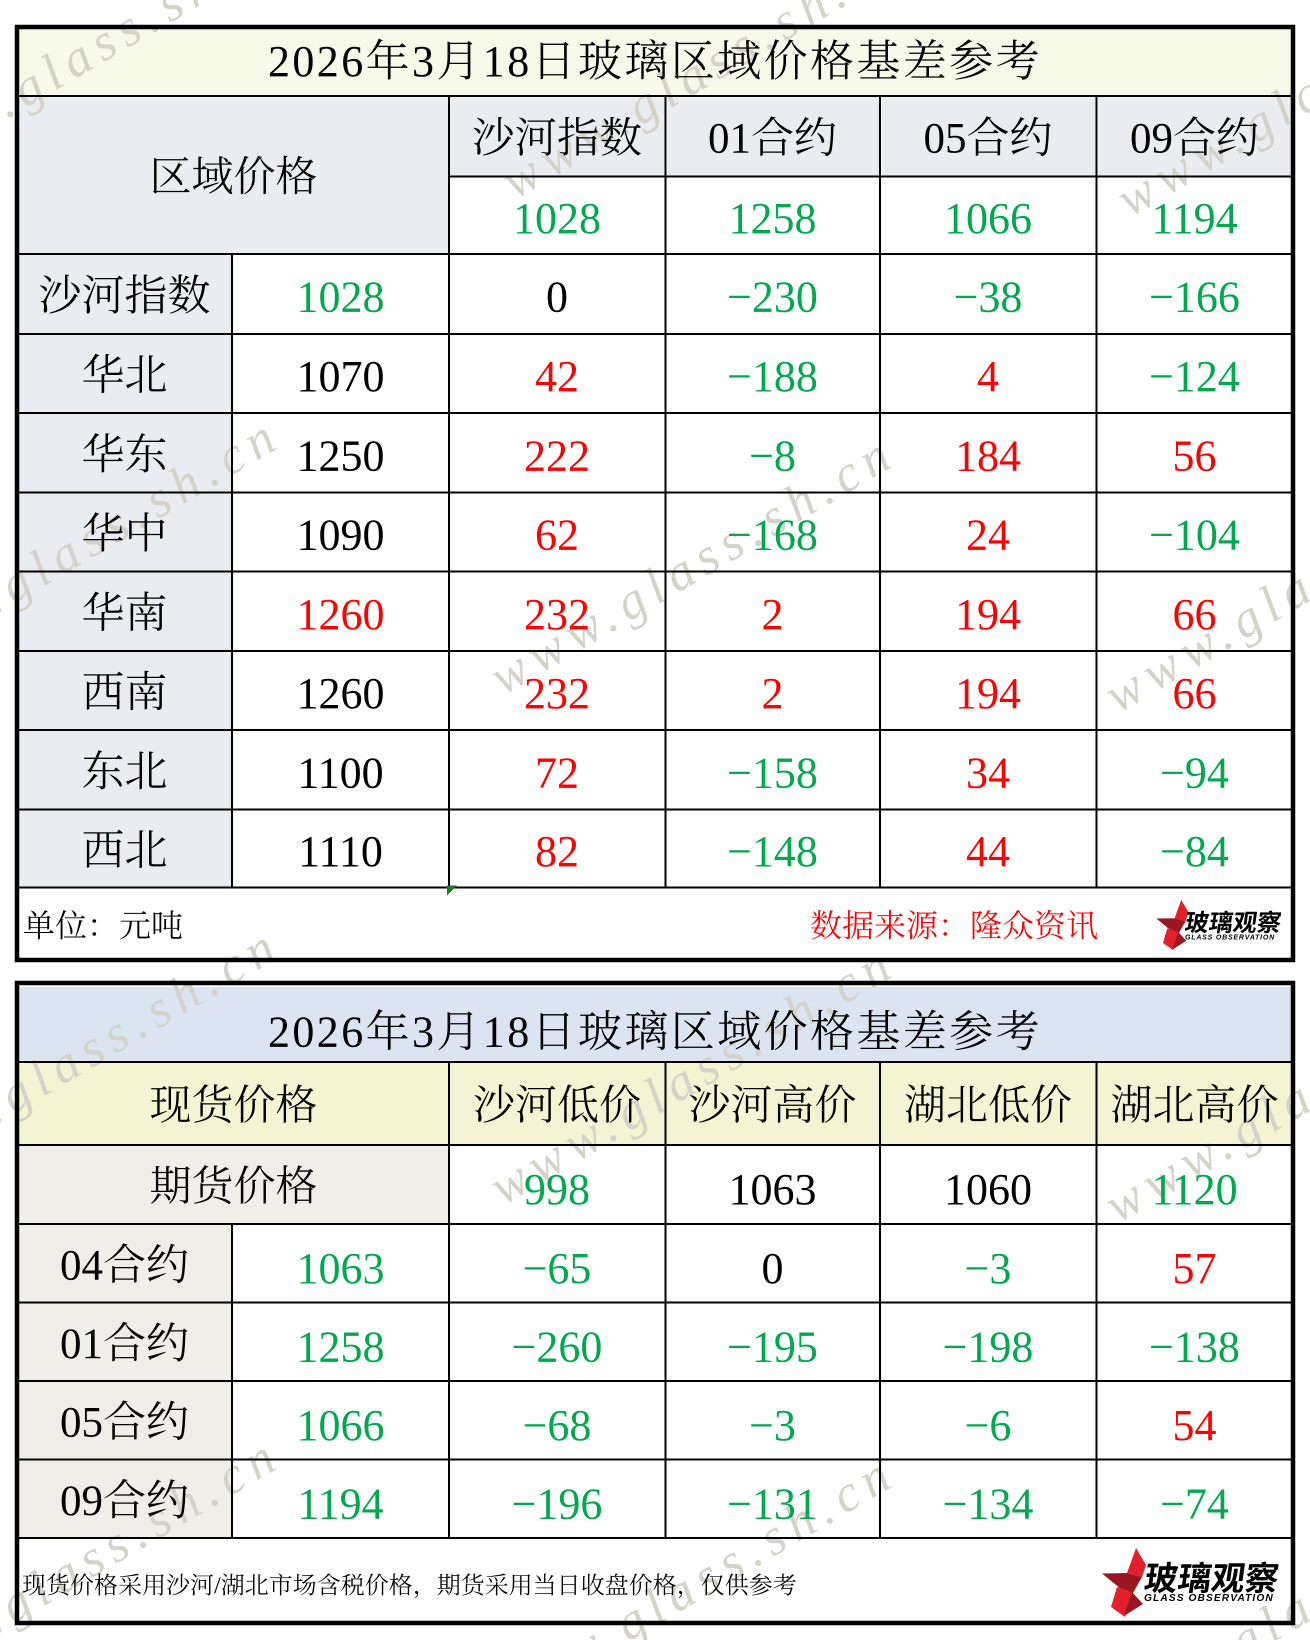 The image size is (1310, 1640). Describe the element at coordinates (557, 455) in the screenshot. I see `svg-text: 222` at that location.